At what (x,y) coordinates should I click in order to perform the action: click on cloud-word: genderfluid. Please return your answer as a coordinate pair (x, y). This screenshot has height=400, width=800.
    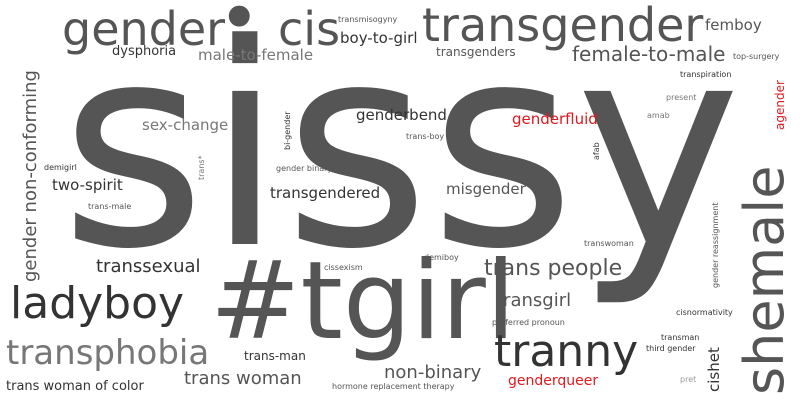
    Looking at the image, I should click on (555, 119).